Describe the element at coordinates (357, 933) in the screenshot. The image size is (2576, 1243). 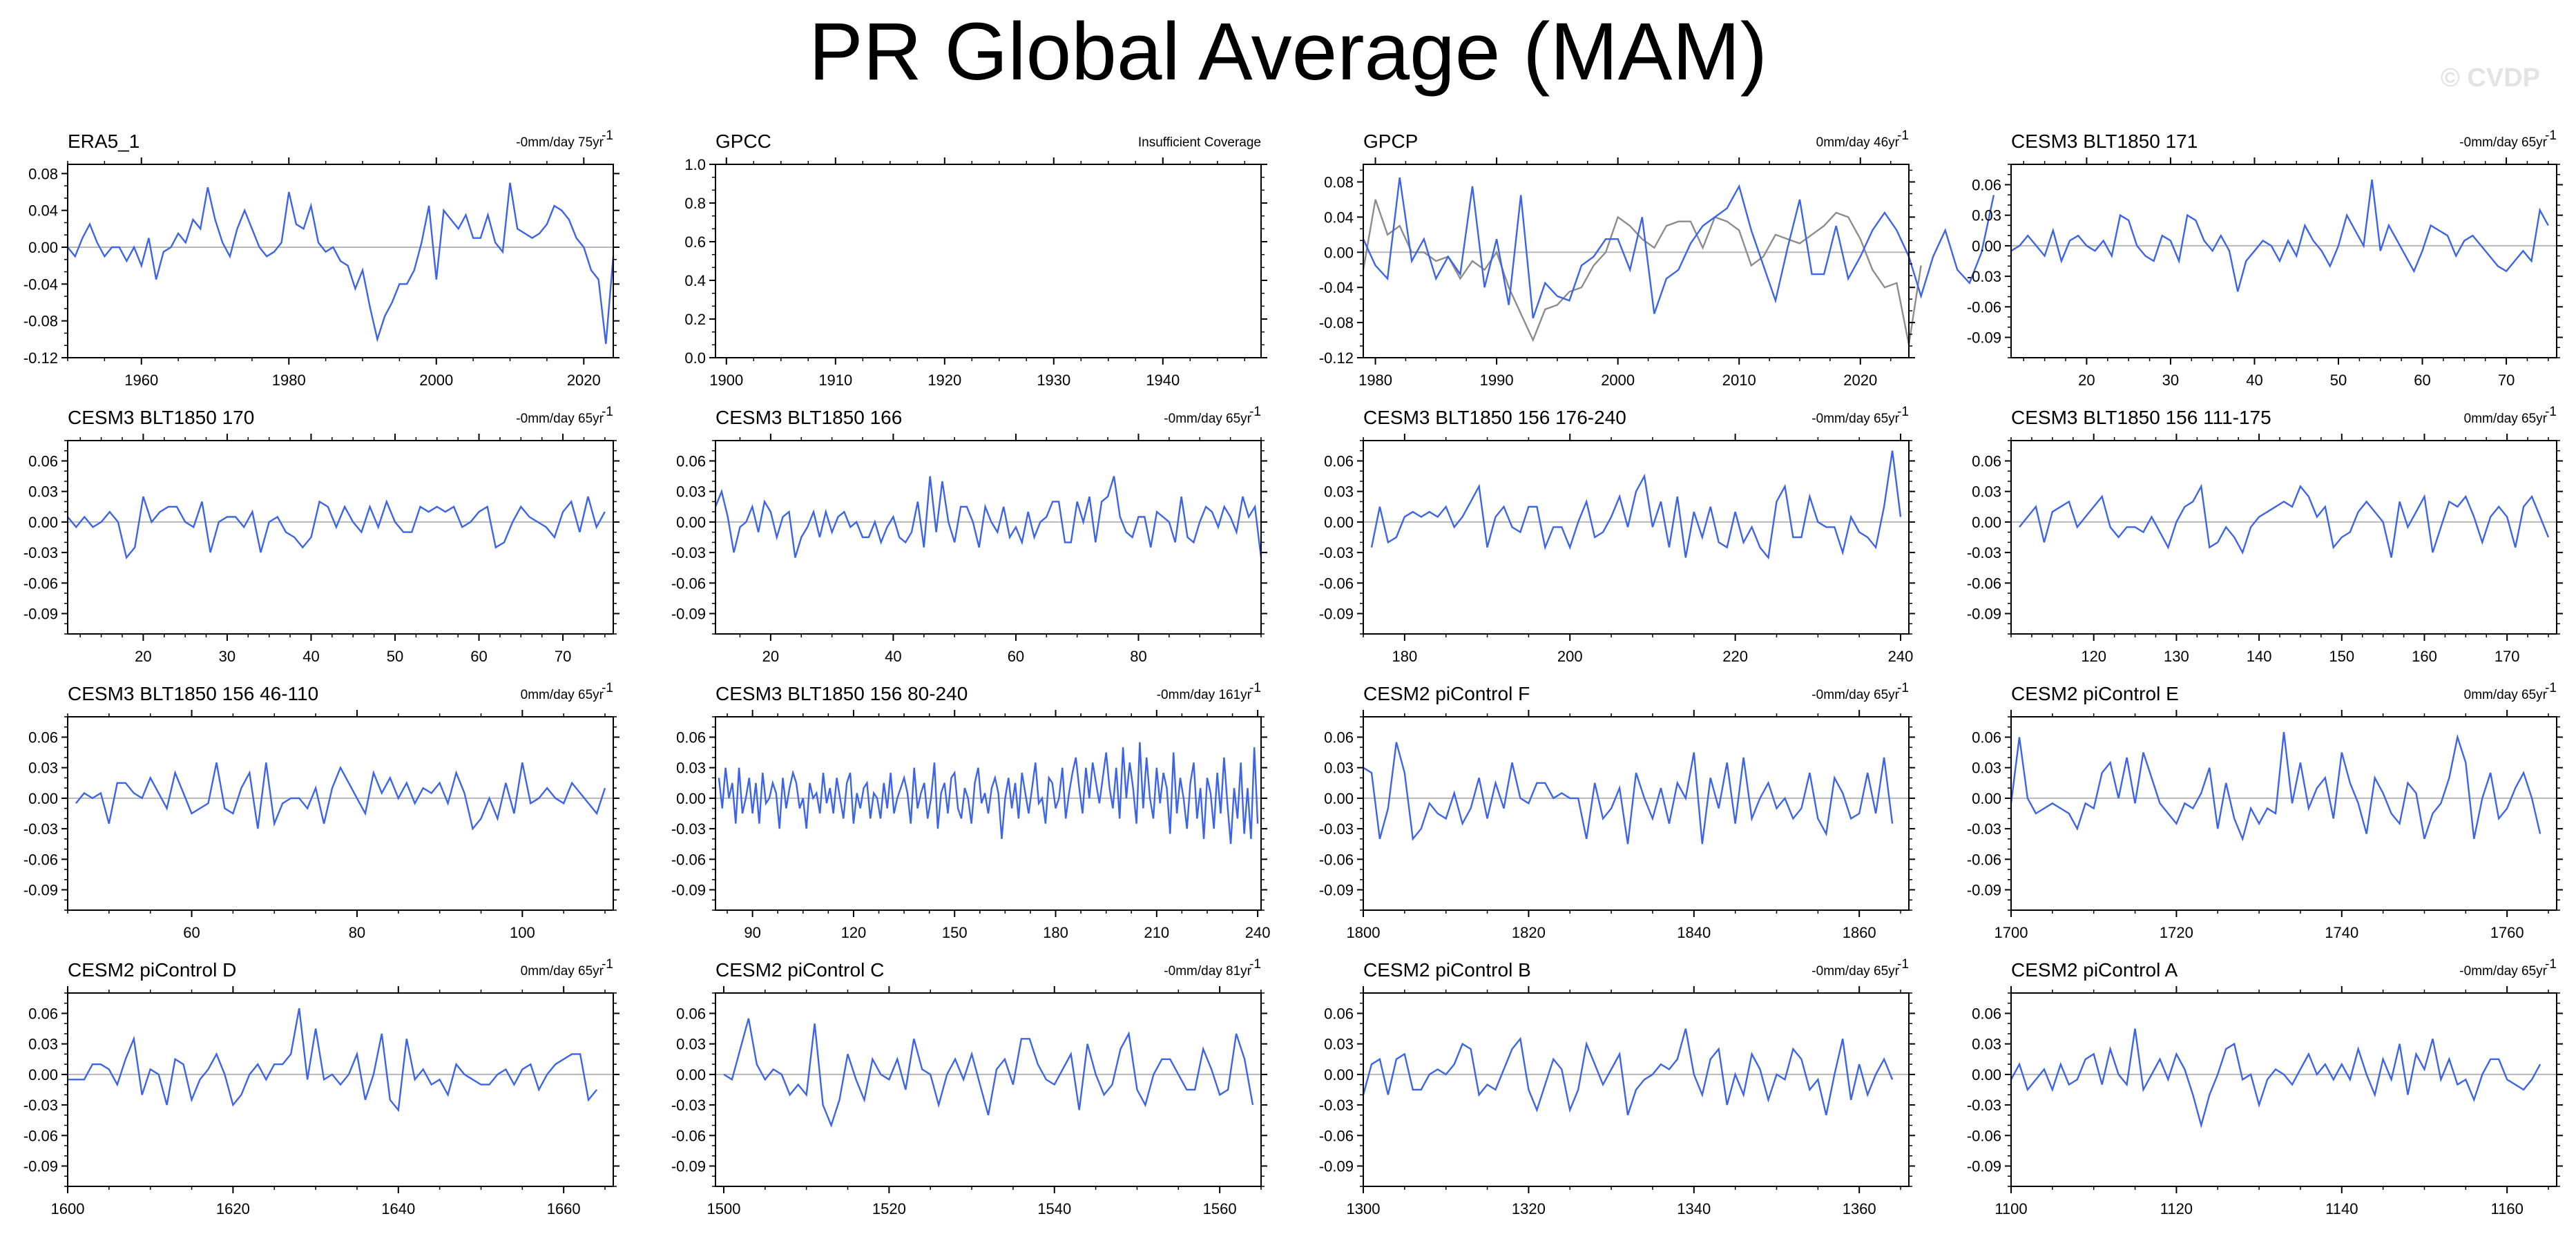
I see `x-tick-label: 80` at that location.